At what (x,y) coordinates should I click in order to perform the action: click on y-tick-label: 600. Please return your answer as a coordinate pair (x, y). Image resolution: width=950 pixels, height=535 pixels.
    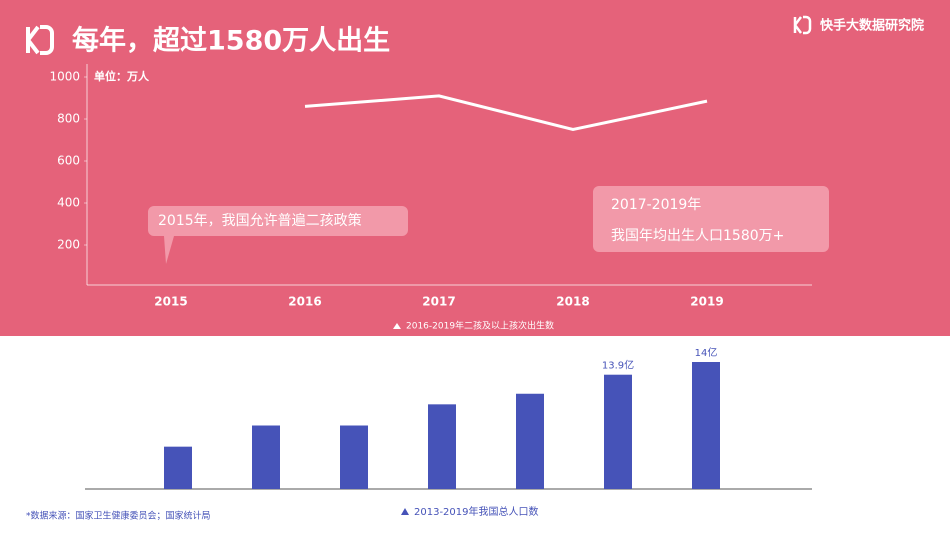
    Looking at the image, I should click on (68, 161).